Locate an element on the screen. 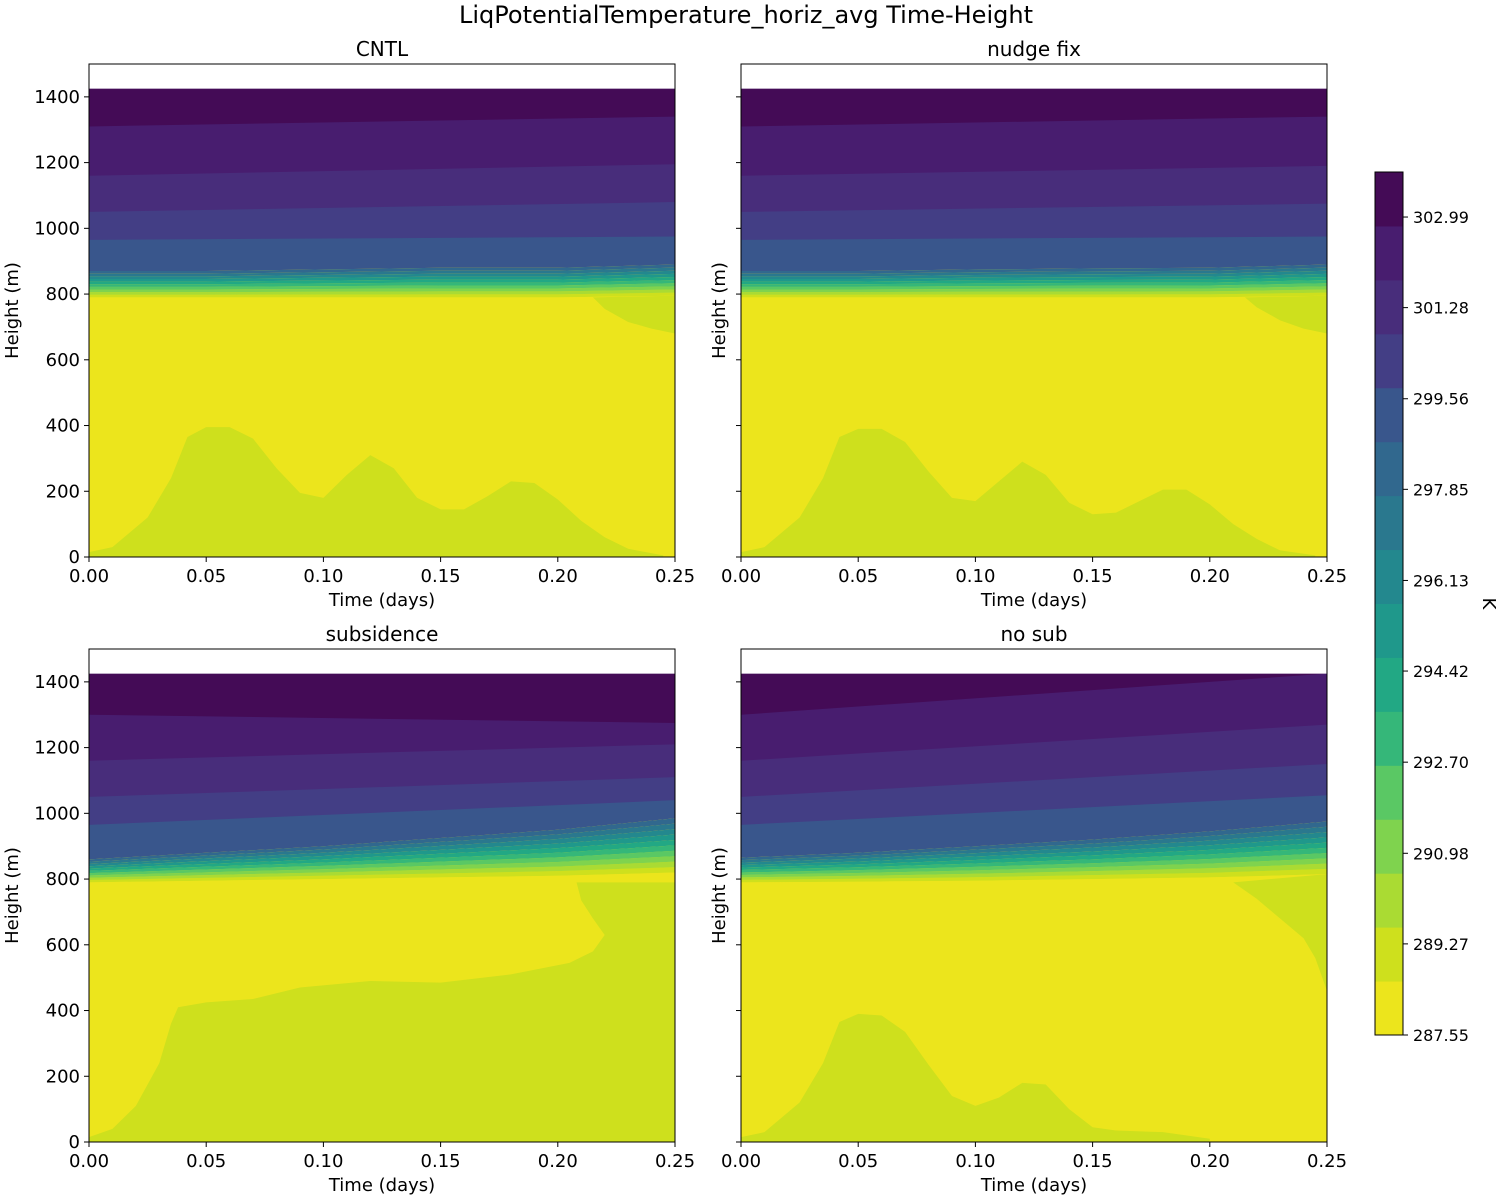  colorbar-tick-label: 296.13 is located at coordinates (1441, 580).